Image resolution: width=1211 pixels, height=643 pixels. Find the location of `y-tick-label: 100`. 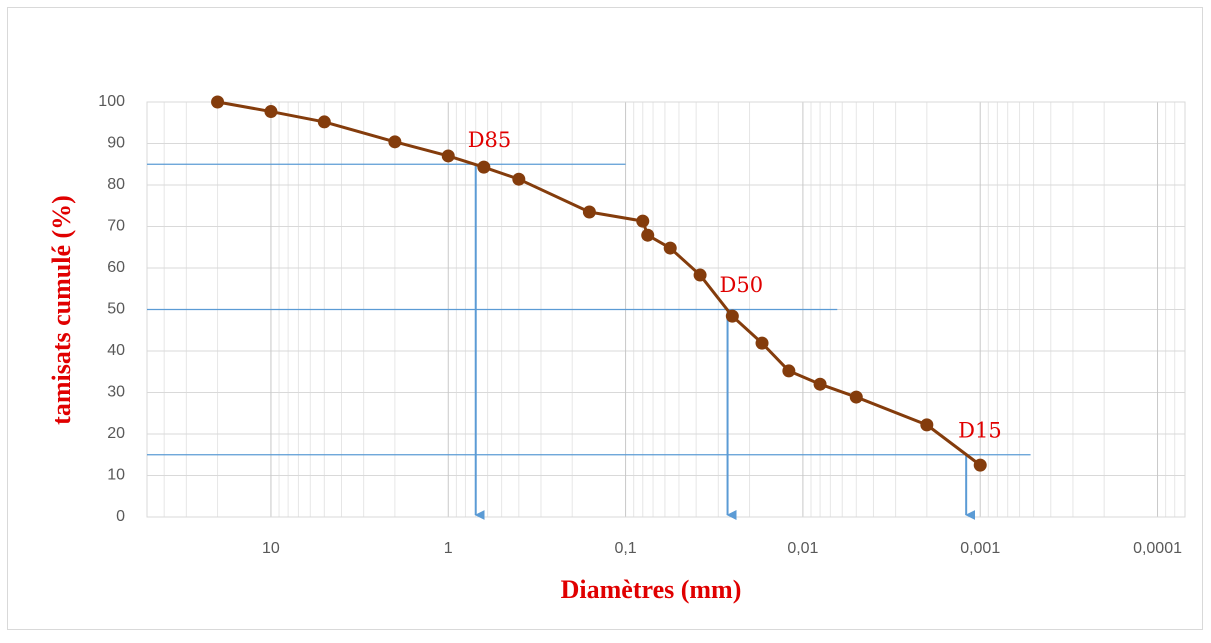

y-tick-label: 100 is located at coordinates (111, 101).